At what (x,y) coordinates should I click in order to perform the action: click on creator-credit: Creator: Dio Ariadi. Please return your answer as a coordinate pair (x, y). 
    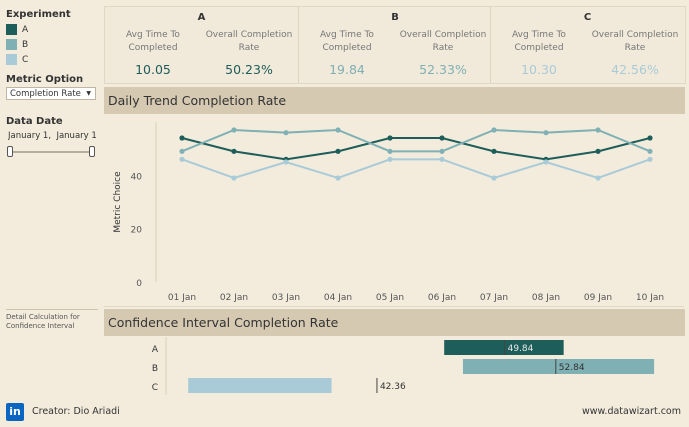
    Looking at the image, I should click on (76, 411).